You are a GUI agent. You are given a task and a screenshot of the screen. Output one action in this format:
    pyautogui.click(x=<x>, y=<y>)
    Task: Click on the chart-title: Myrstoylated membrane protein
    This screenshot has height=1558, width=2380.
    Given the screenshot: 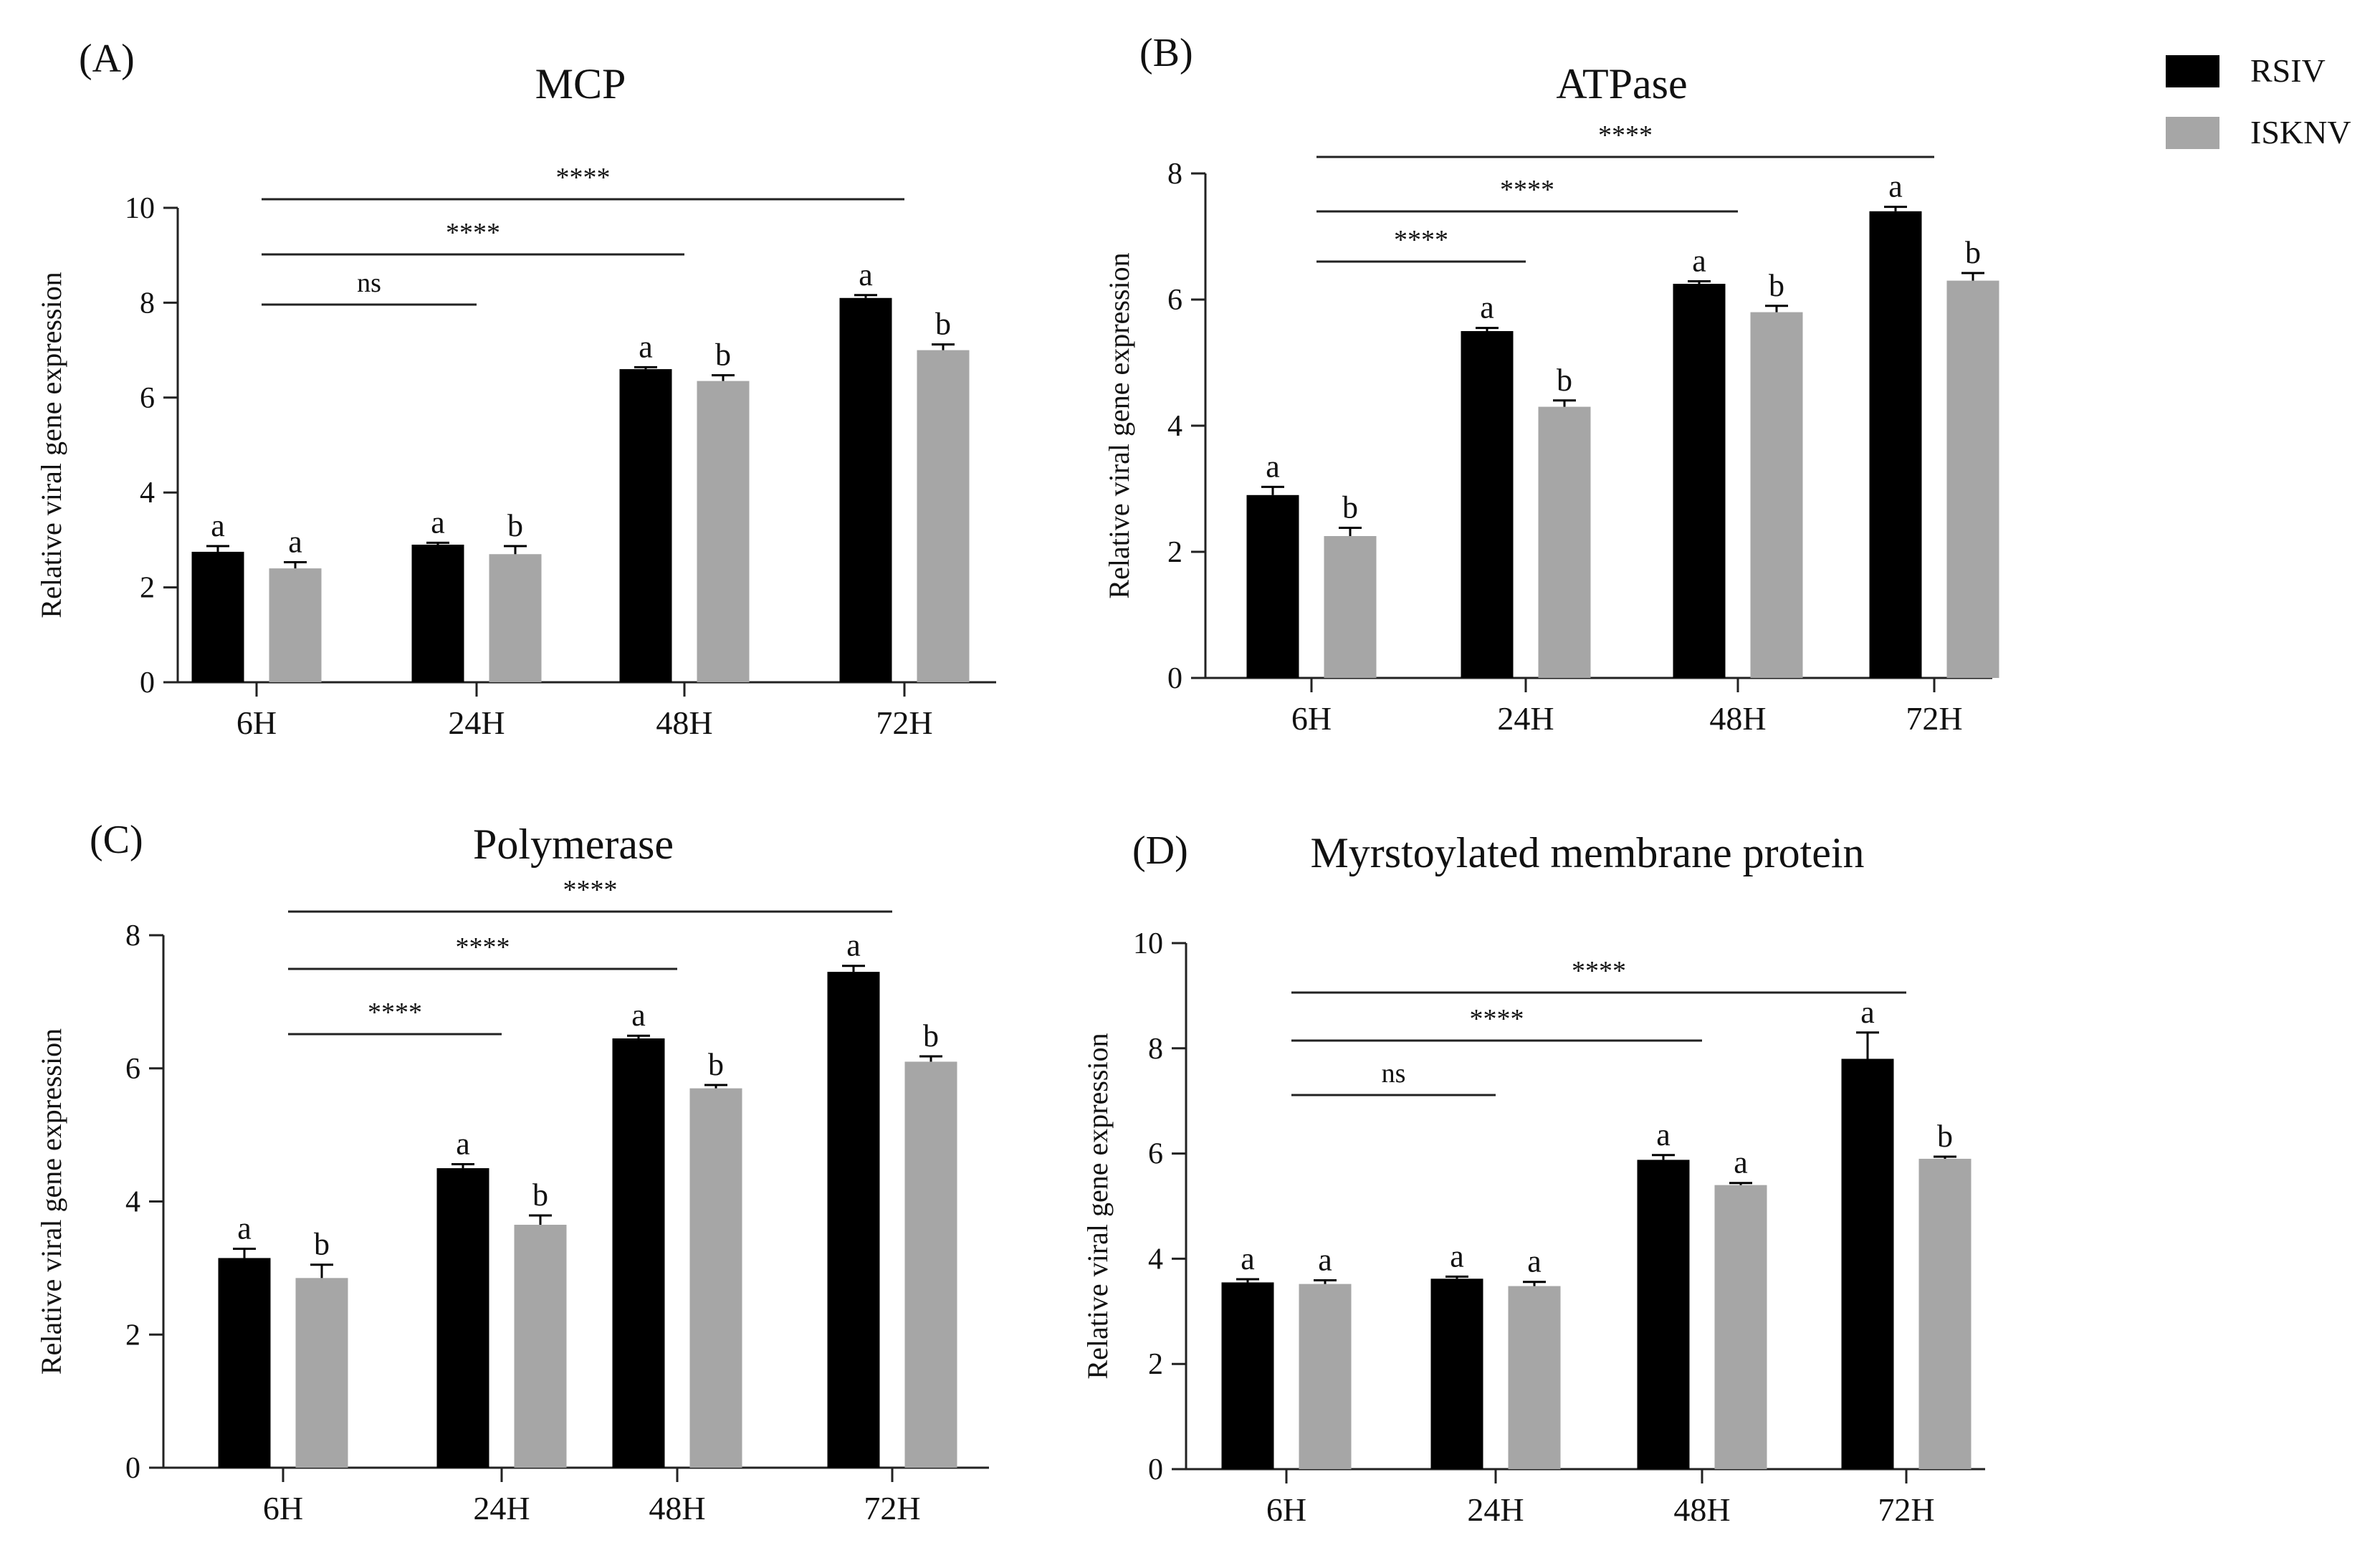 What is the action you would take?
    pyautogui.click(x=1587, y=853)
    